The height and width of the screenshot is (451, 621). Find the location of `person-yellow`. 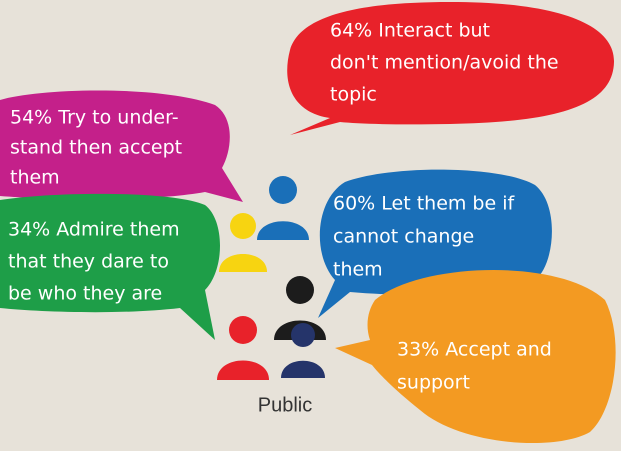

person-yellow is located at coordinates (243, 242).